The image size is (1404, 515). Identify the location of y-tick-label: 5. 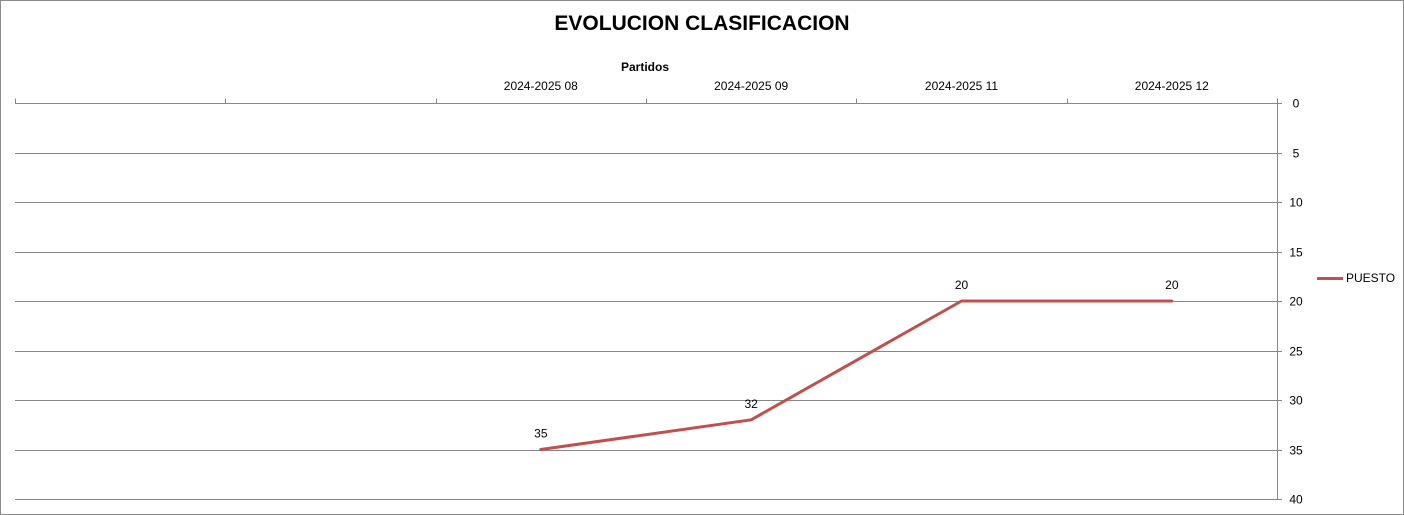
(1296, 154).